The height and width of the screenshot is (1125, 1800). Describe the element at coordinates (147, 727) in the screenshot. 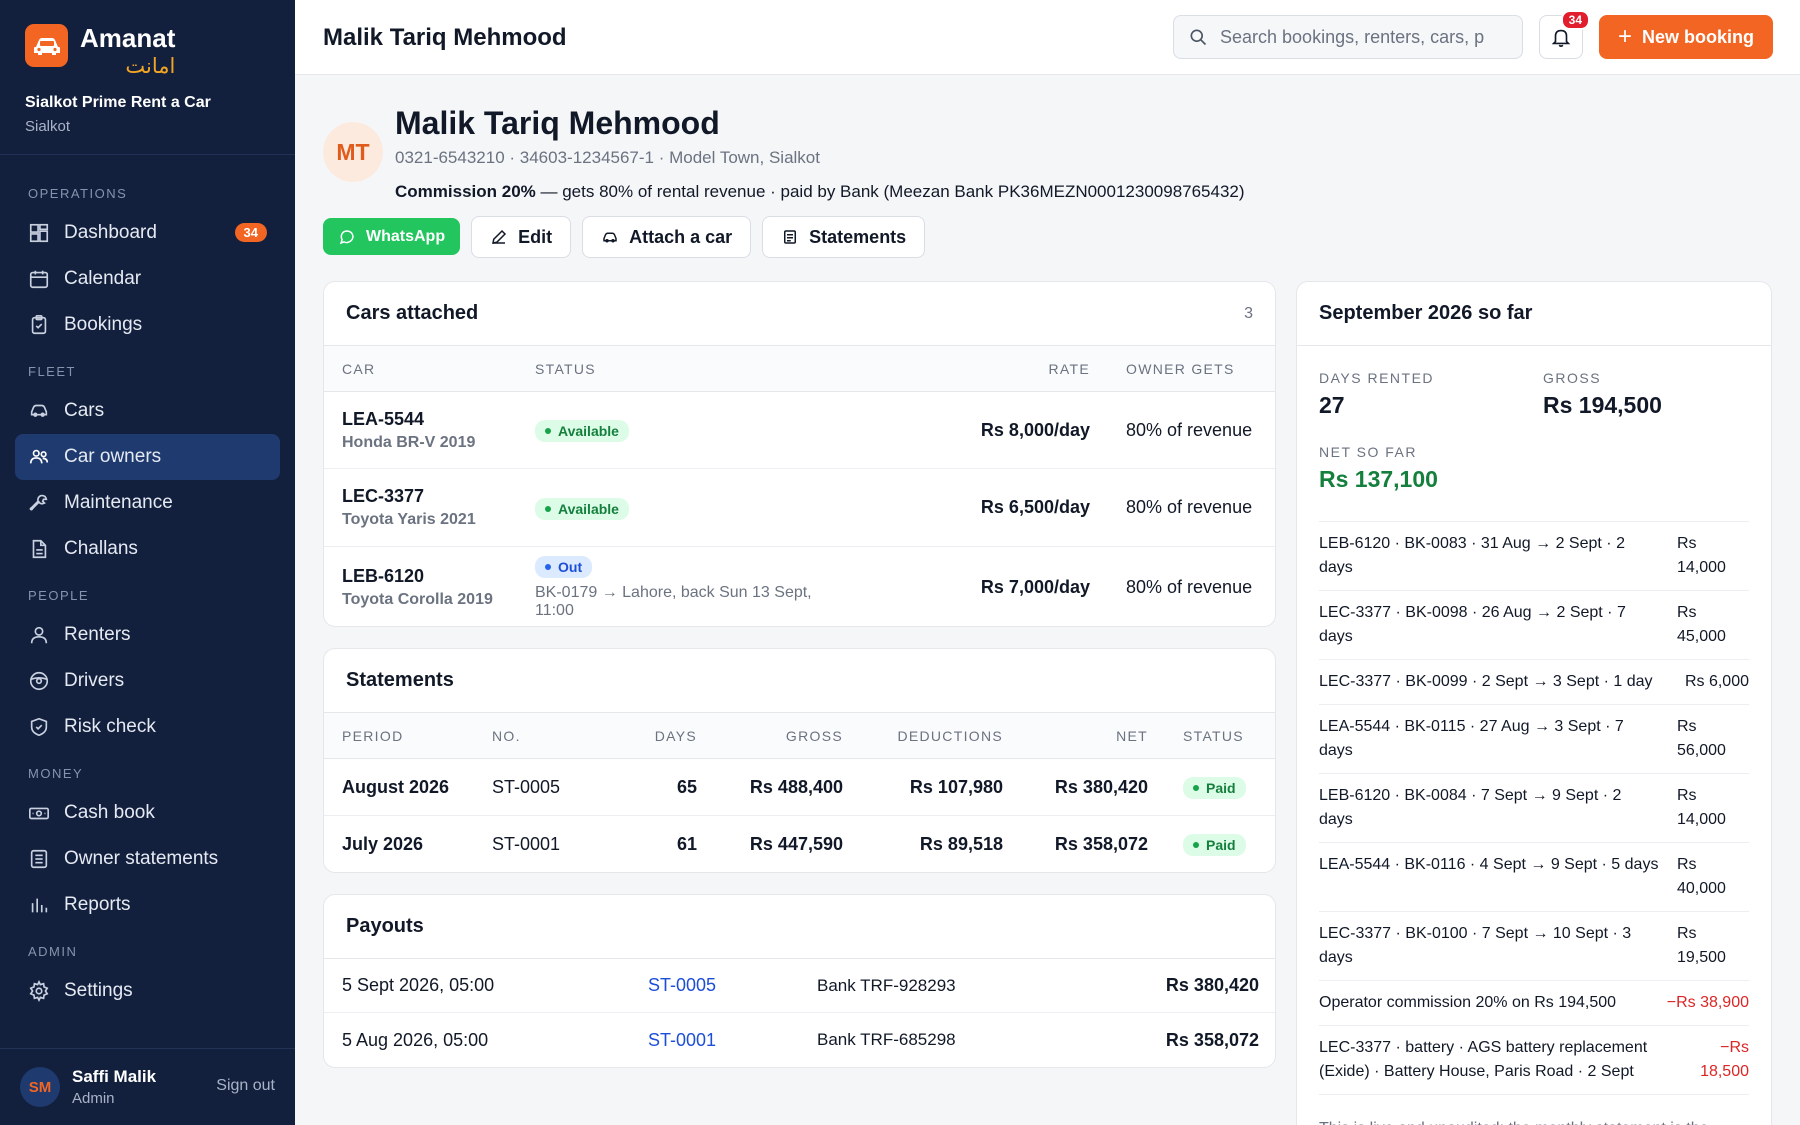

I see `sidebar-item-risk-check: Risk check` at that location.